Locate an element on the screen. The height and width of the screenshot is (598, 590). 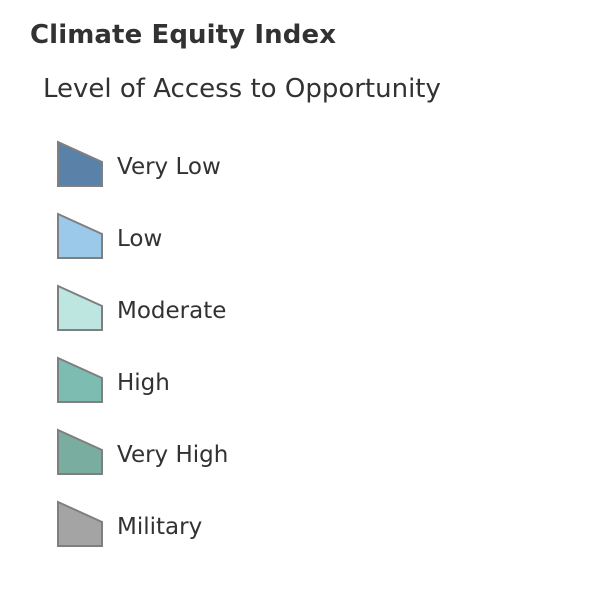
legend-item-low: Low is located at coordinates (142, 236).